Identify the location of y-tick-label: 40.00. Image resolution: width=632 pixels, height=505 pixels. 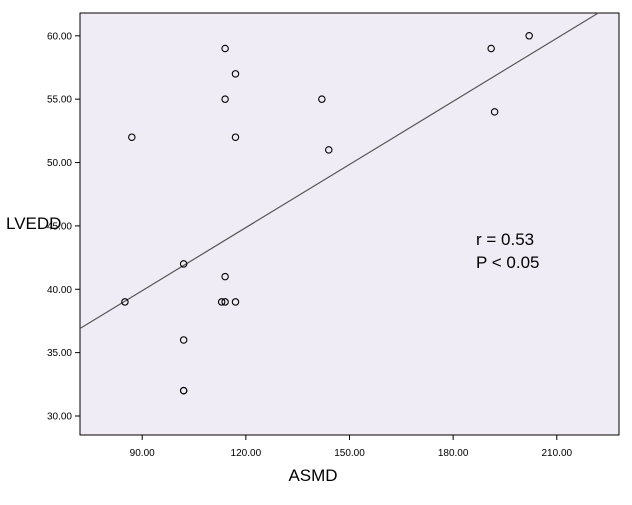
(59, 290).